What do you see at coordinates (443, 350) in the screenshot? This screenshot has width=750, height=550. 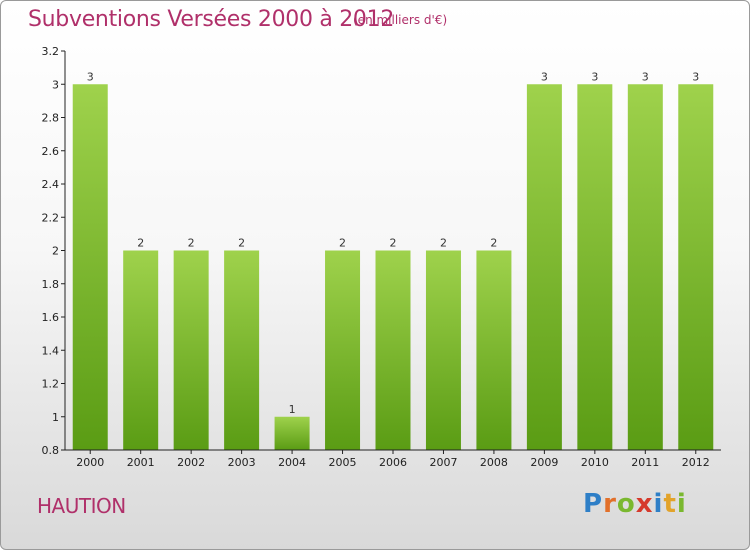 I see `bar-2007` at bounding box center [443, 350].